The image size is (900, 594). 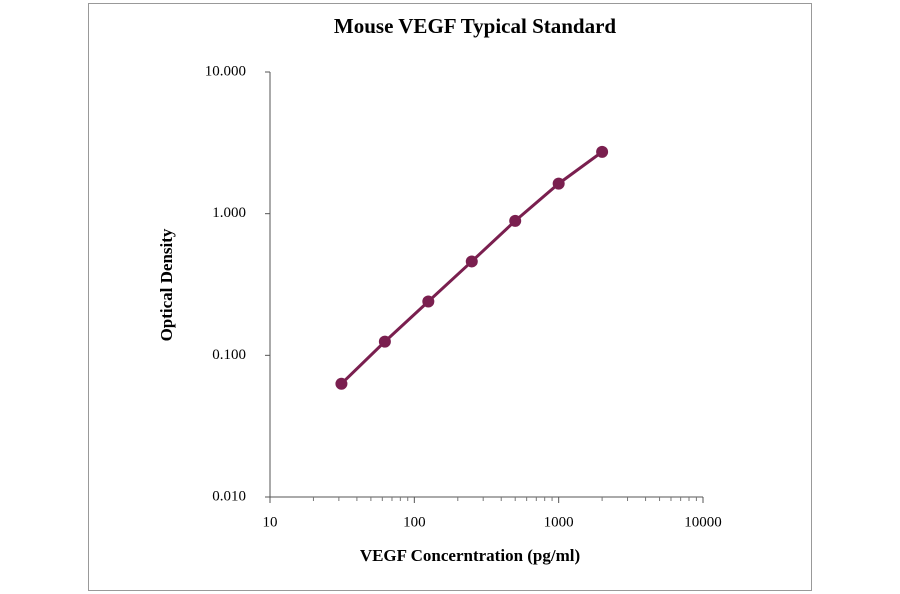 What do you see at coordinates (225, 71) in the screenshot?
I see `y-tick-label: 10.000` at bounding box center [225, 71].